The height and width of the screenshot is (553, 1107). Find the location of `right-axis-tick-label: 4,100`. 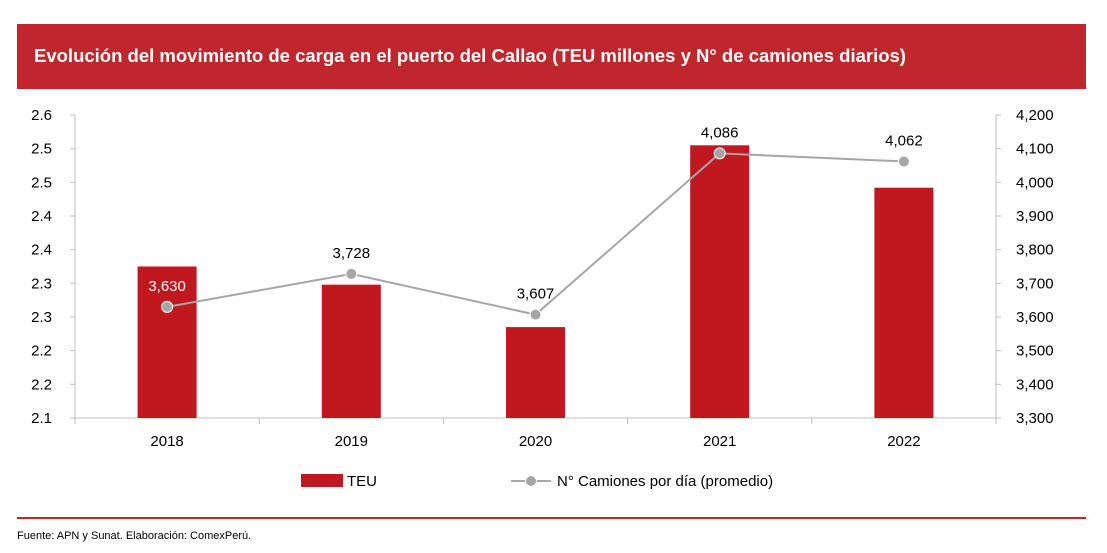

right-axis-tick-label: 4,100 is located at coordinates (1035, 149).